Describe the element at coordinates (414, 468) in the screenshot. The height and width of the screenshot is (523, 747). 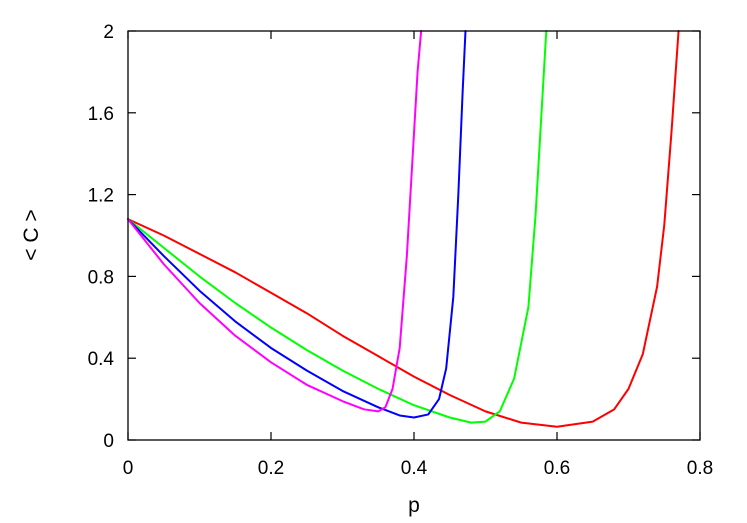
I see `x-tick-label: 0.4` at that location.